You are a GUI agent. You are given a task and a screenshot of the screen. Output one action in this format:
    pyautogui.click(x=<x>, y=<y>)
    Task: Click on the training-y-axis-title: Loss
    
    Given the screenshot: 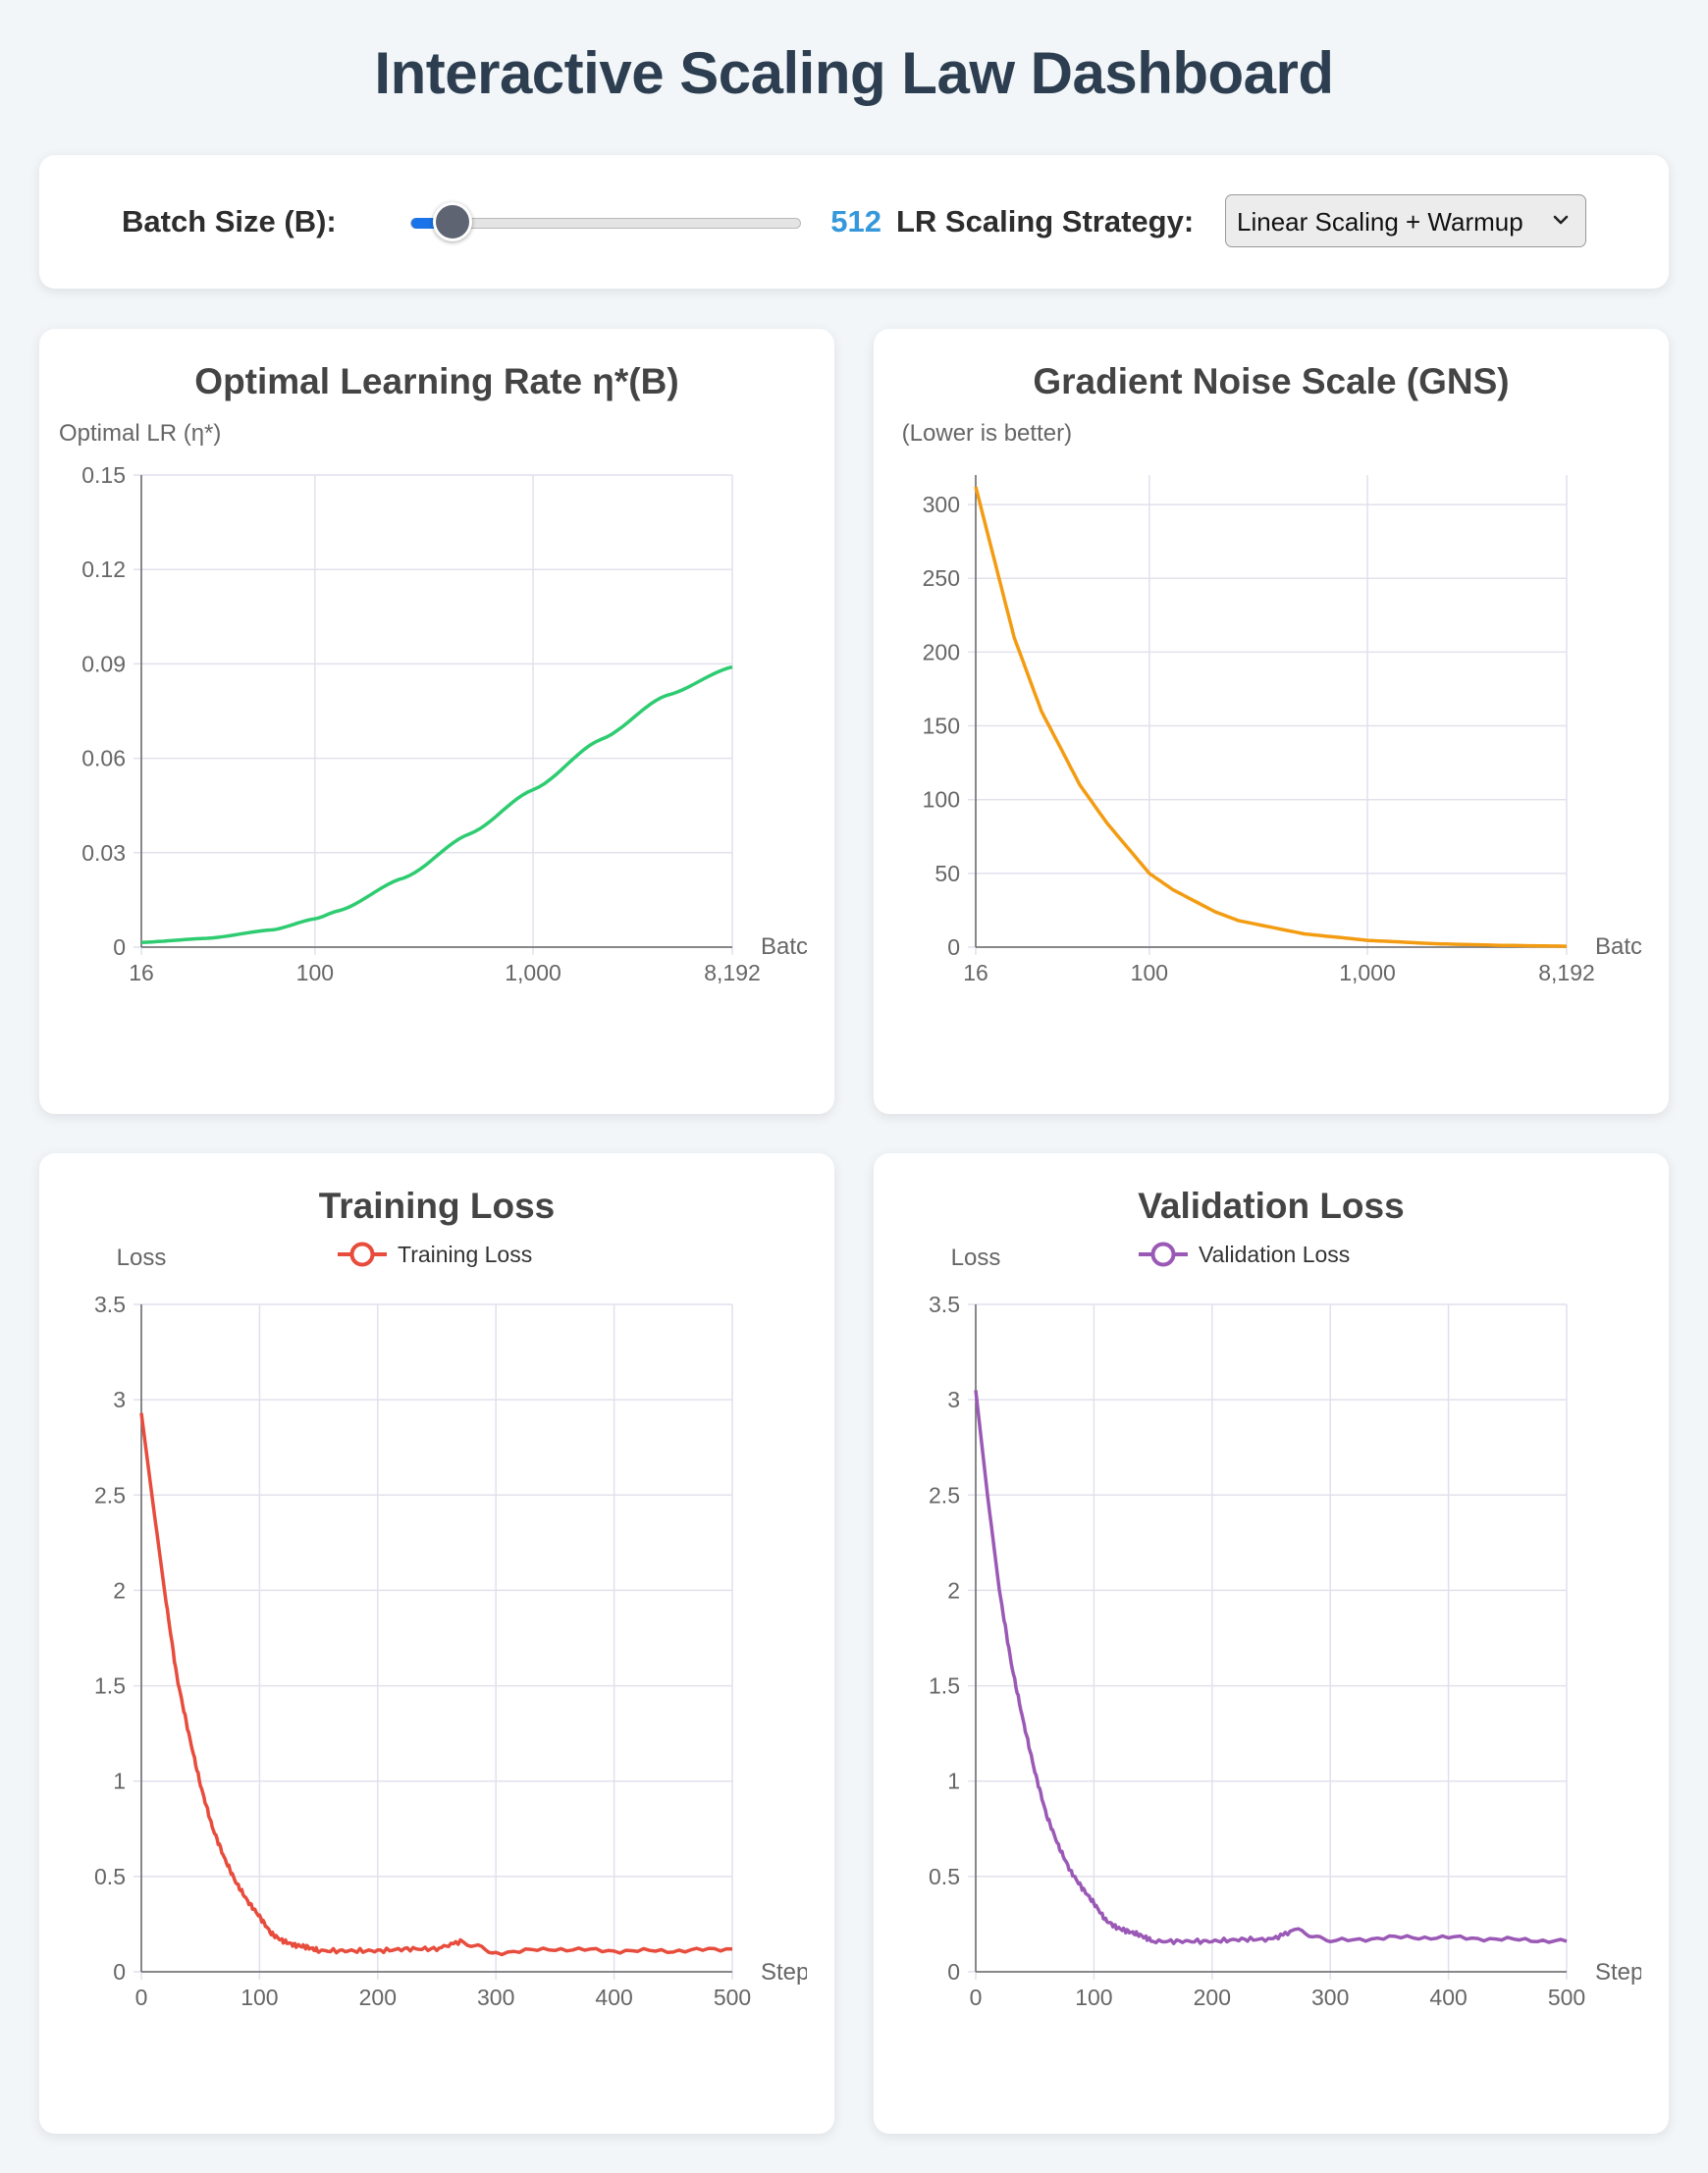 What is the action you would take?
    pyautogui.click(x=142, y=1258)
    